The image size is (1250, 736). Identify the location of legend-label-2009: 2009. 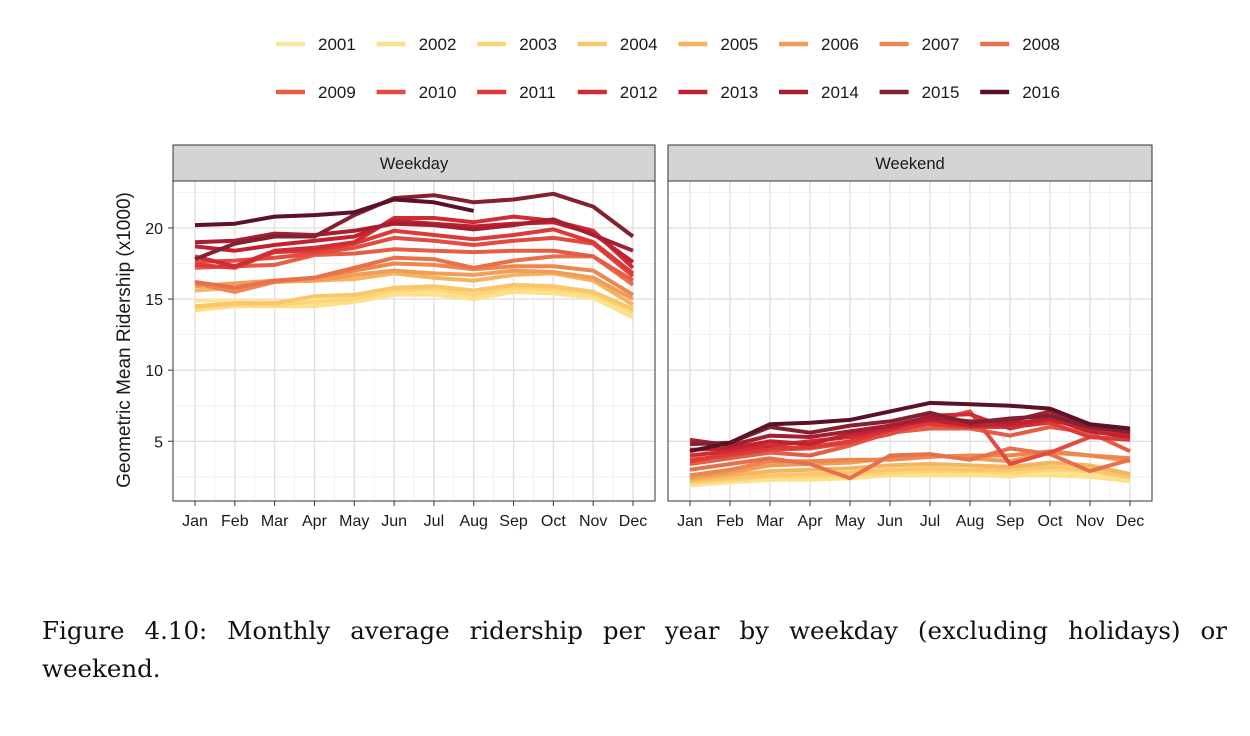
(337, 92).